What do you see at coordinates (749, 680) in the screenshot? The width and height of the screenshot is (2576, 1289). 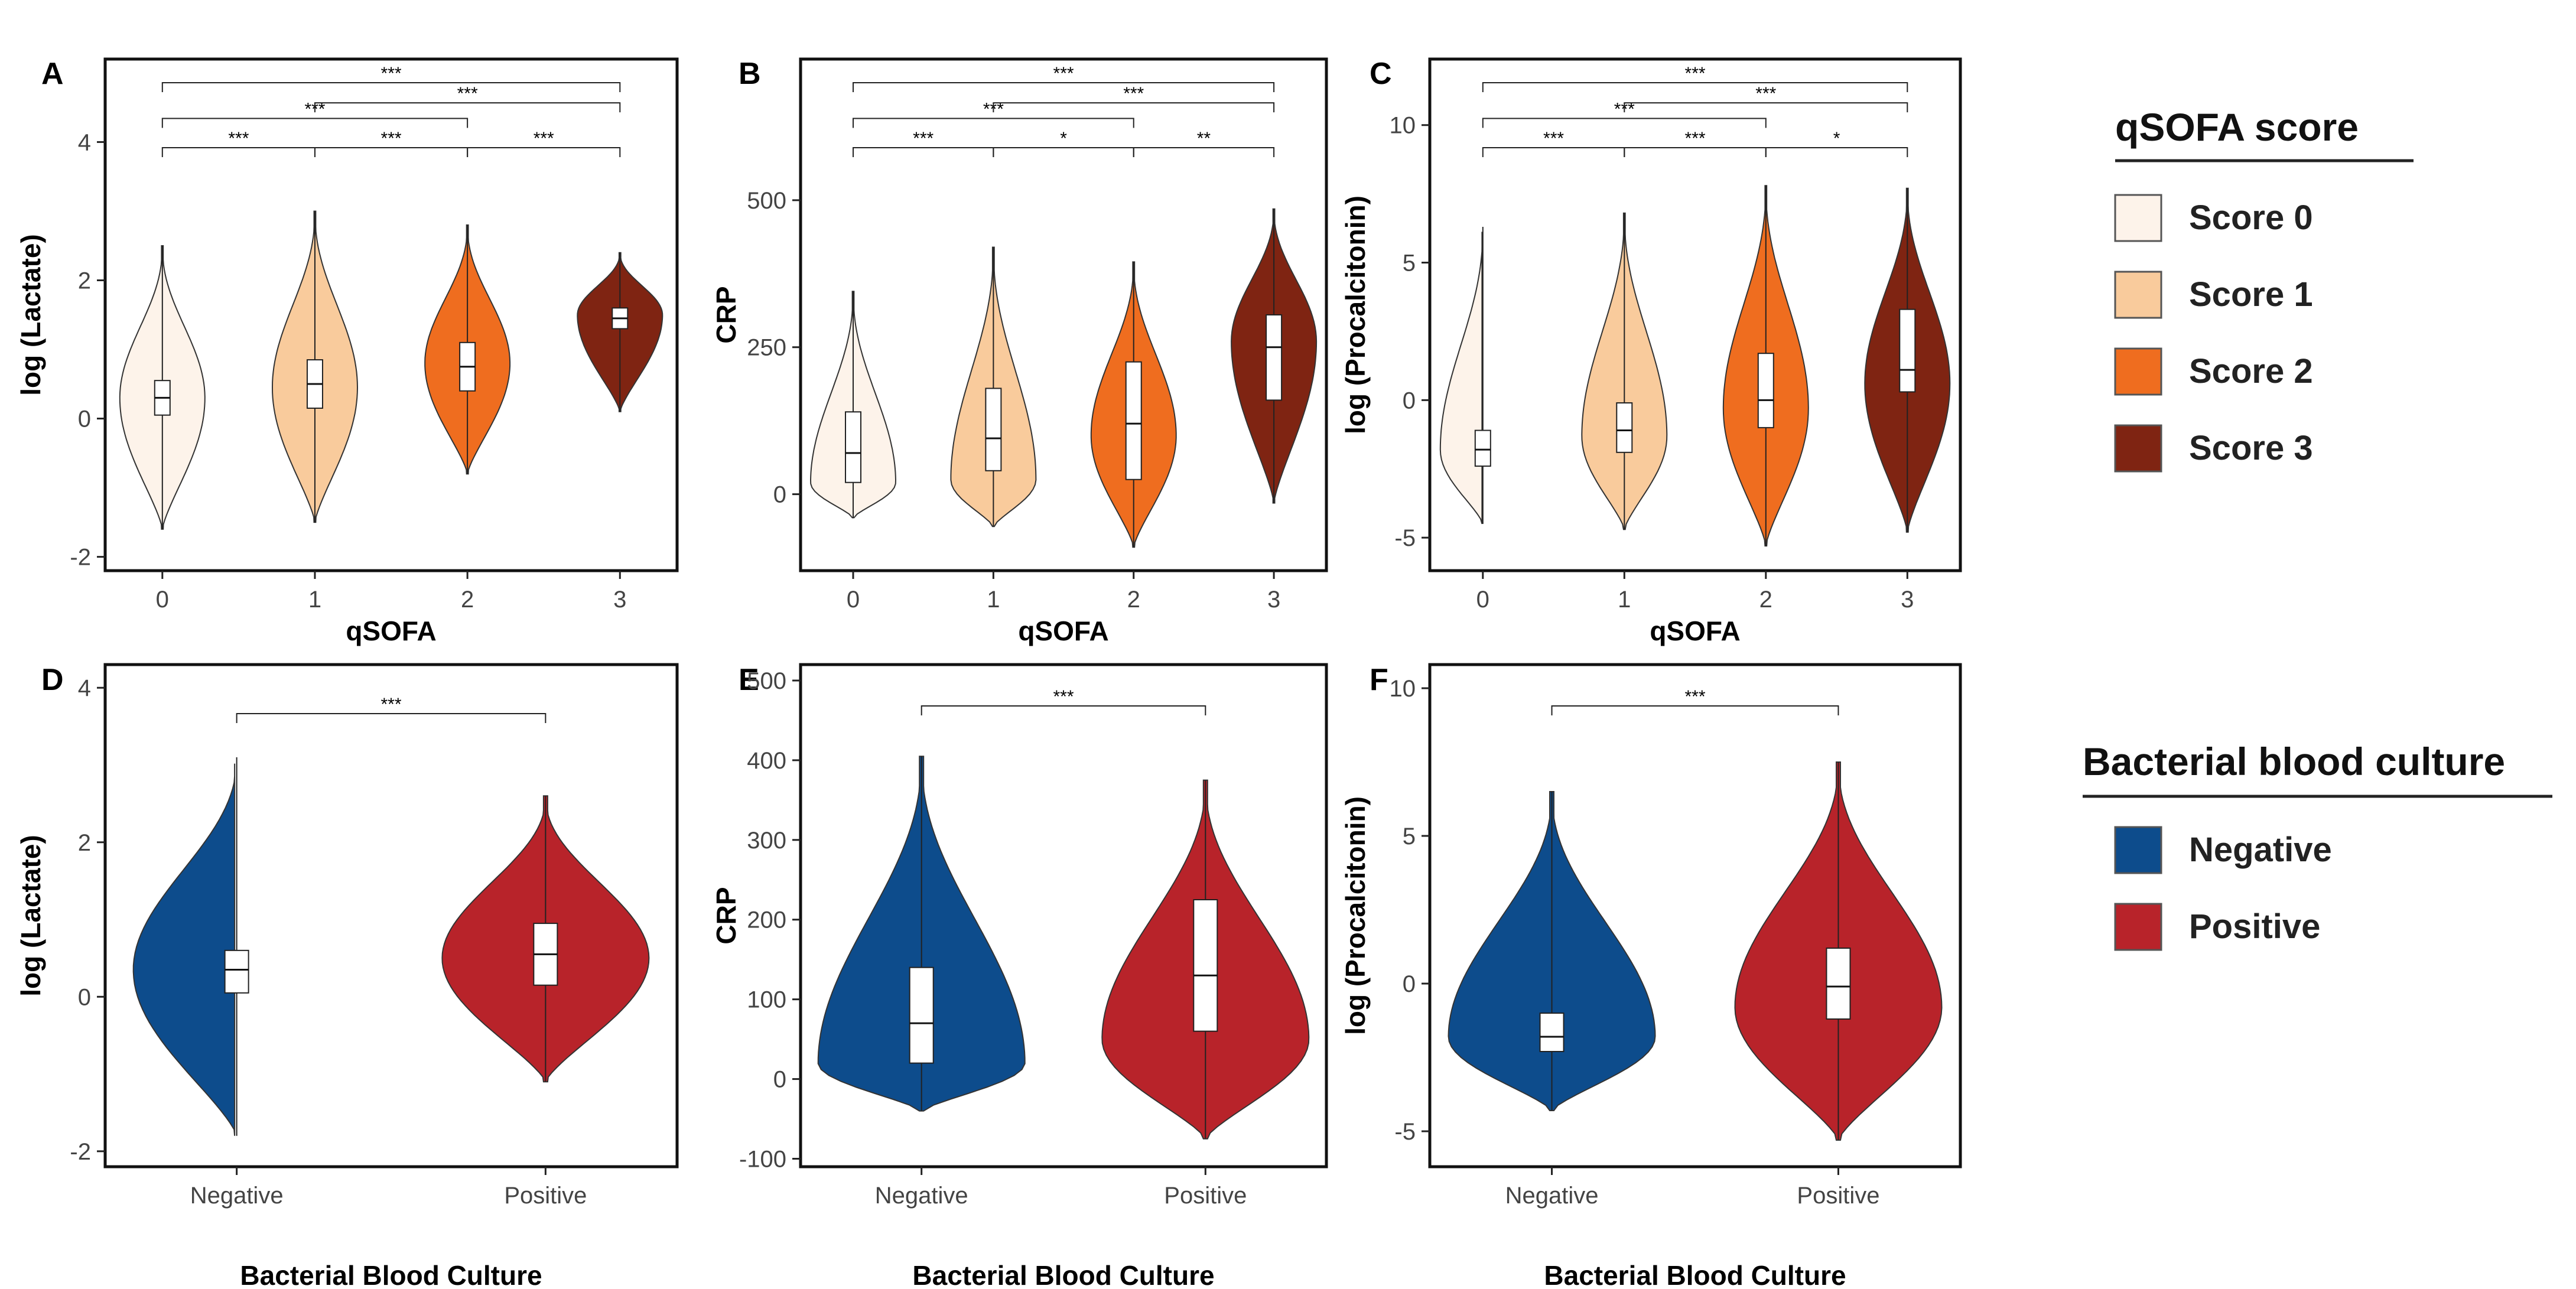 I see `panel-letter: E` at bounding box center [749, 680].